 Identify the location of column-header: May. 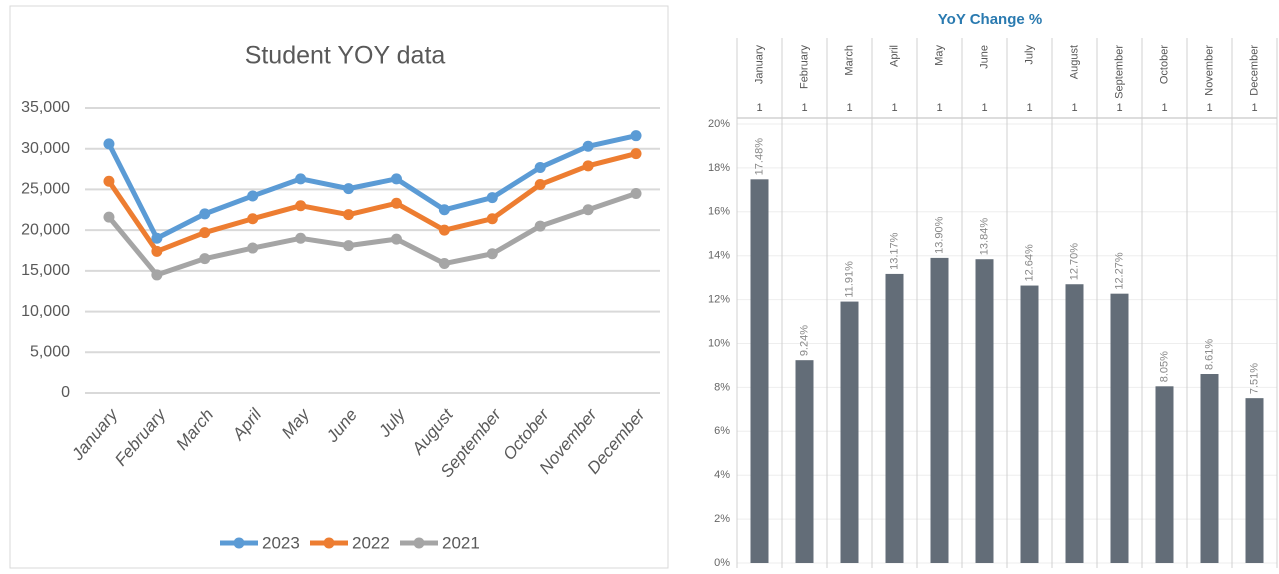
(939, 55).